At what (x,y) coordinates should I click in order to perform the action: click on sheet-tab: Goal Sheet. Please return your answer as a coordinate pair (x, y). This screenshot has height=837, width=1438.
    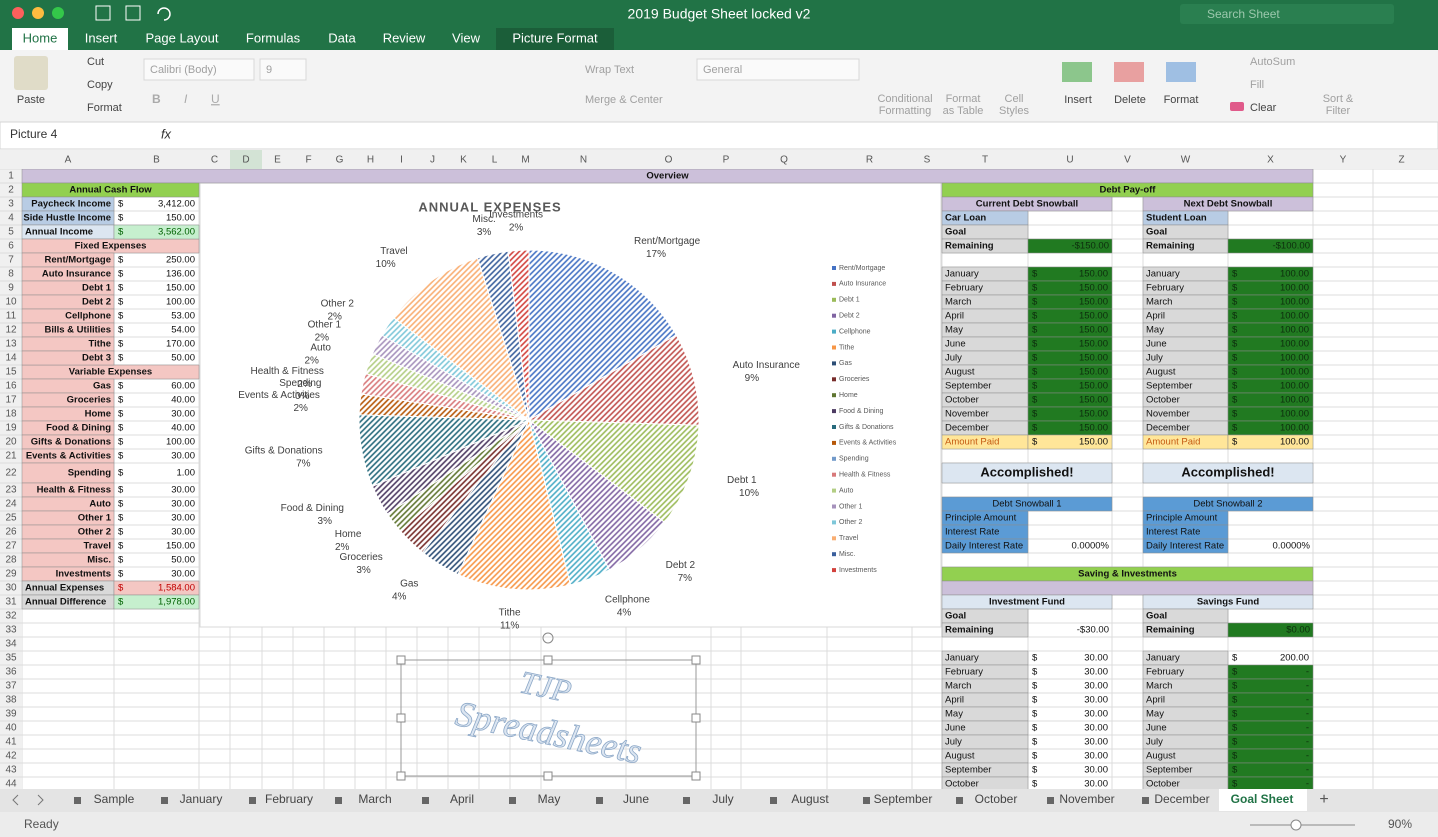
    Looking at the image, I should click on (1262, 799).